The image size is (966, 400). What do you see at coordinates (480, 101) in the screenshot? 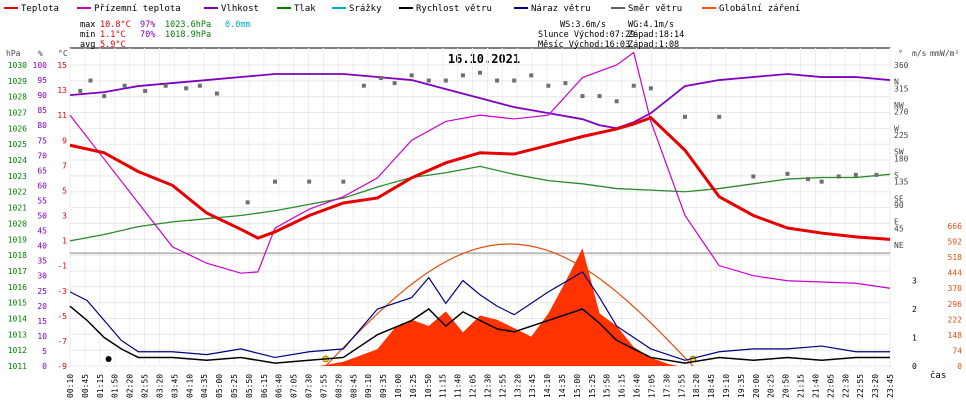
I see `series-humidity` at bounding box center [480, 101].